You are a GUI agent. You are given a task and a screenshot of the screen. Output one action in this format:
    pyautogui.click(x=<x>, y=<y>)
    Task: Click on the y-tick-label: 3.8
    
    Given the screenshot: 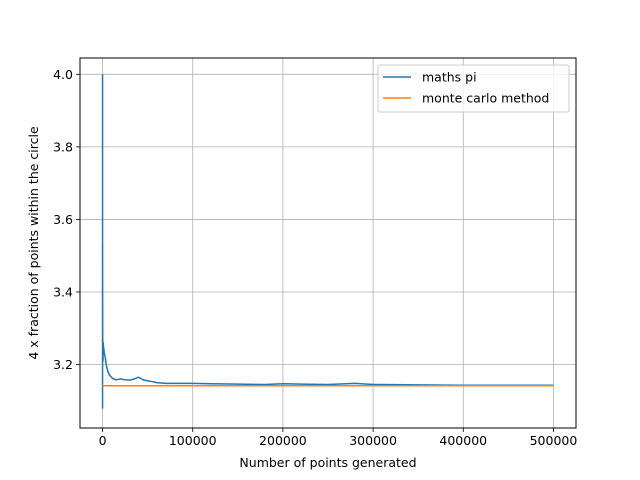 What is the action you would take?
    pyautogui.click(x=63, y=146)
    